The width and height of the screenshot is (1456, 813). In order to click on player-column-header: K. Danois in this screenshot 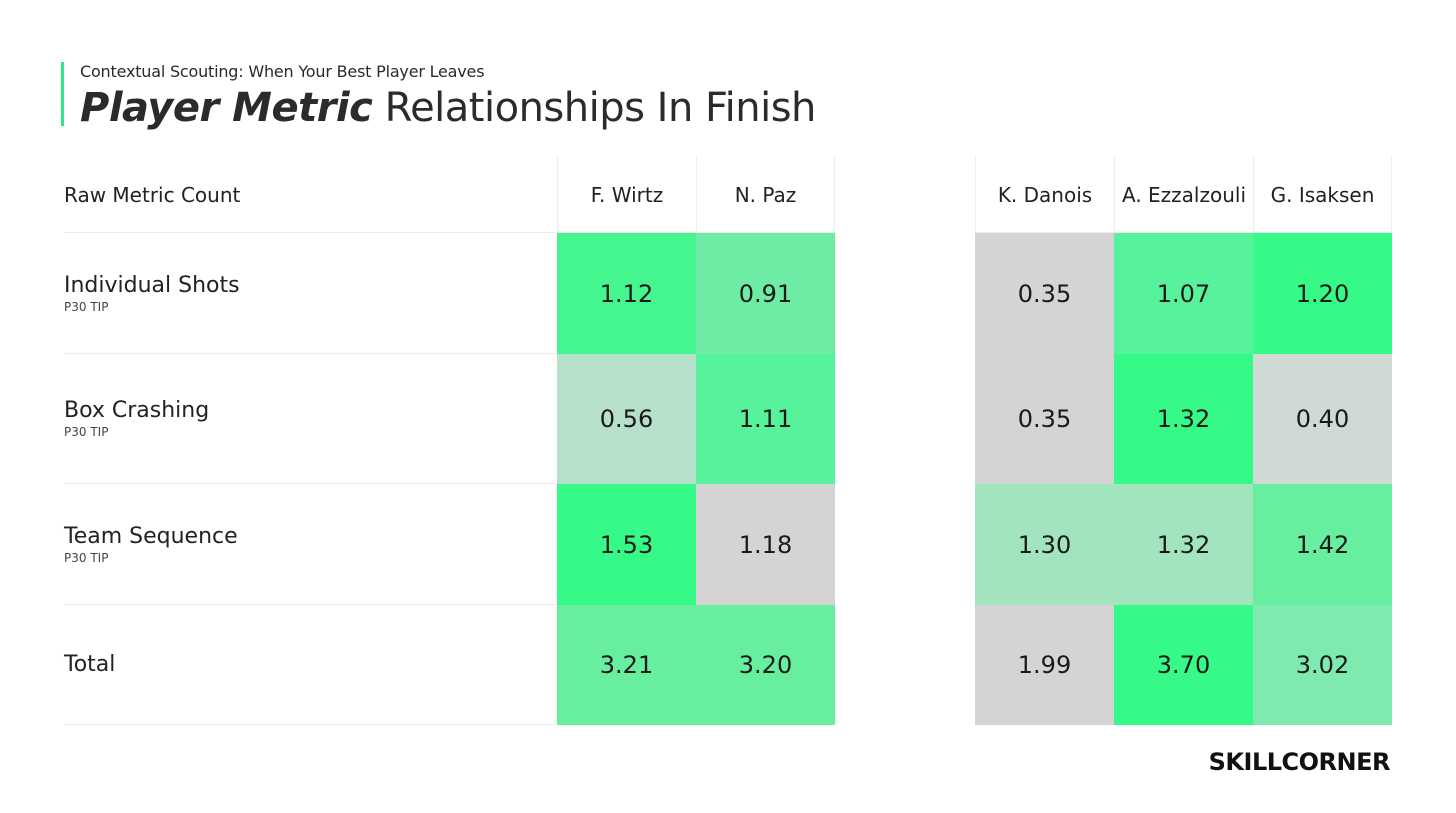, I will do `click(1044, 195)`.